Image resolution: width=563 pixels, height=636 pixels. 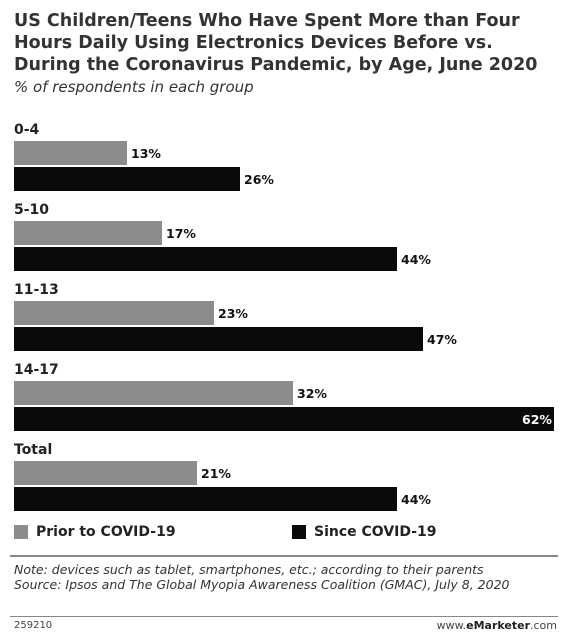 What do you see at coordinates (146, 153) in the screenshot?
I see `data-label-prior: 13%` at bounding box center [146, 153].